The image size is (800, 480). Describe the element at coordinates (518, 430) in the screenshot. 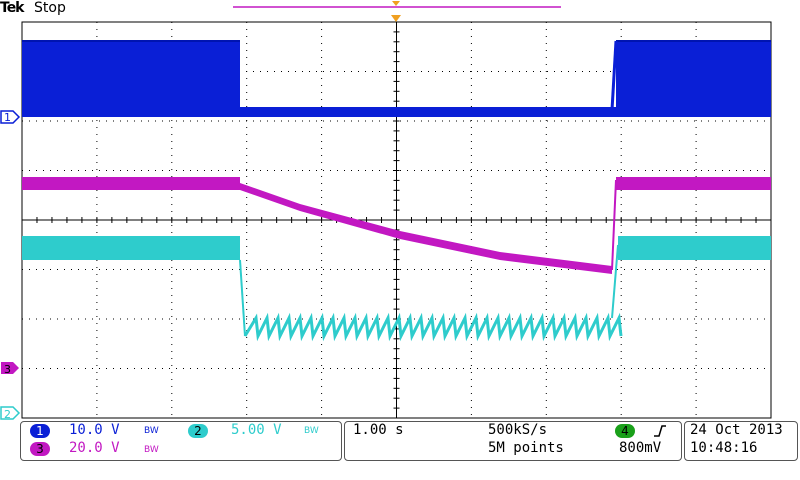

I see `sample-rate: 500kS/s` at that location.